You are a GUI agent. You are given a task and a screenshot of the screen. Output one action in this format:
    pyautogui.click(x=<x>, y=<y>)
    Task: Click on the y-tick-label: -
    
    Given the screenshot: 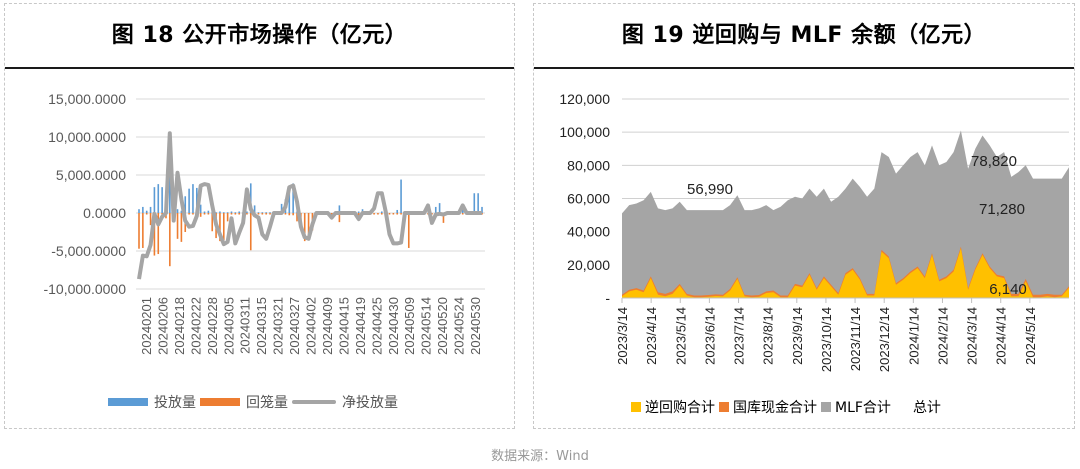 What is the action you would take?
    pyautogui.click(x=607, y=298)
    